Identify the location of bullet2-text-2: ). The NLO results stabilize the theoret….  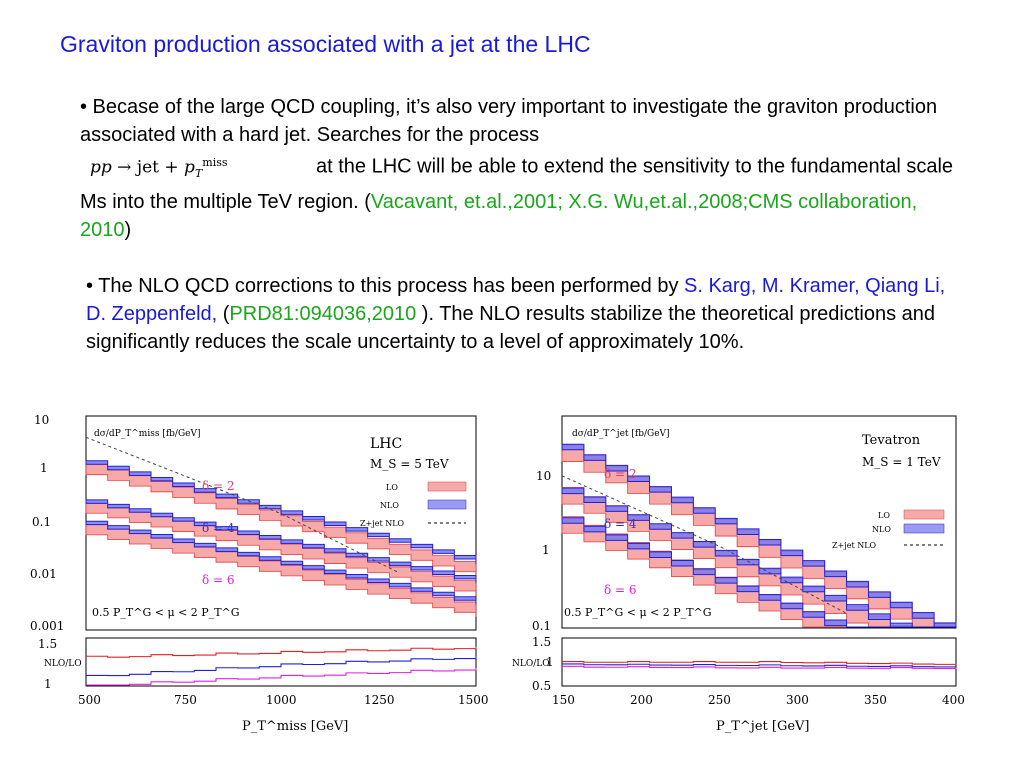
(511, 328).